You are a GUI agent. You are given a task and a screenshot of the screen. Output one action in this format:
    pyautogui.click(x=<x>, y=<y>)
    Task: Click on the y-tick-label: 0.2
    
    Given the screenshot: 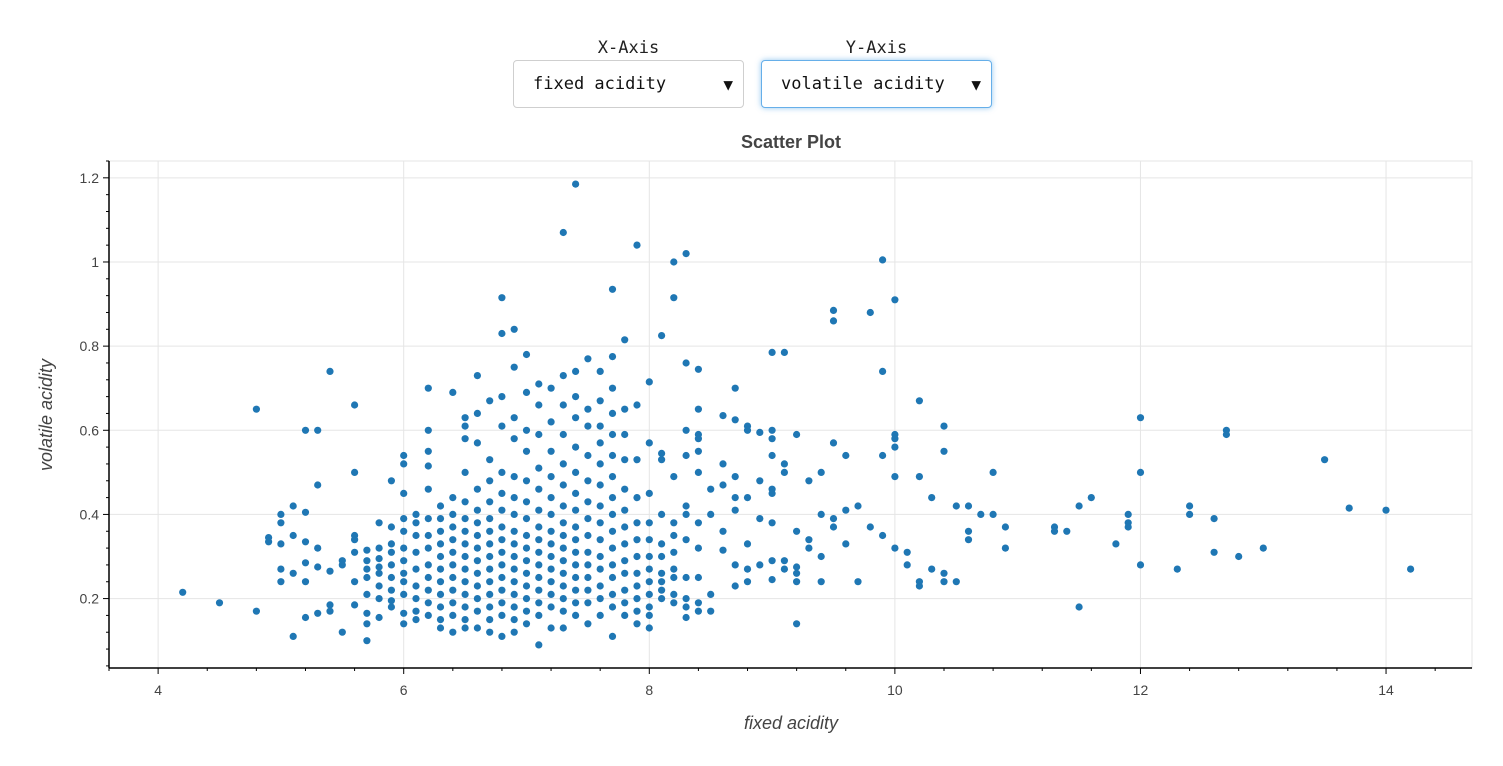 What is the action you would take?
    pyautogui.click(x=90, y=599)
    